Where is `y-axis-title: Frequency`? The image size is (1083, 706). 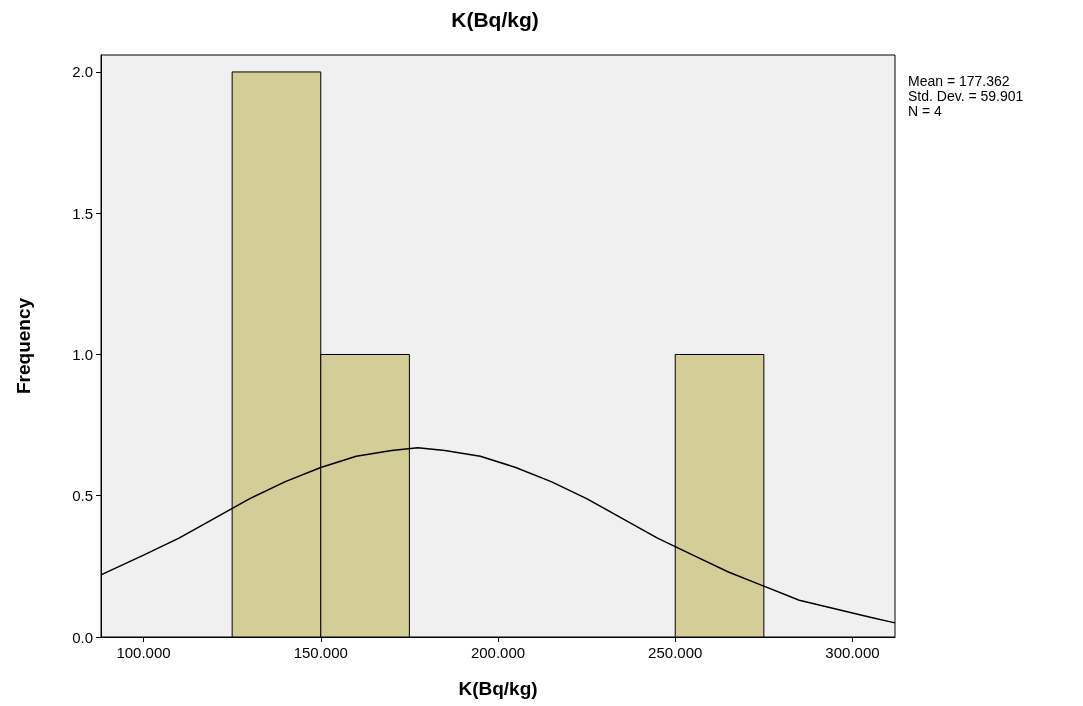 y-axis-title: Frequency is located at coordinates (23, 346).